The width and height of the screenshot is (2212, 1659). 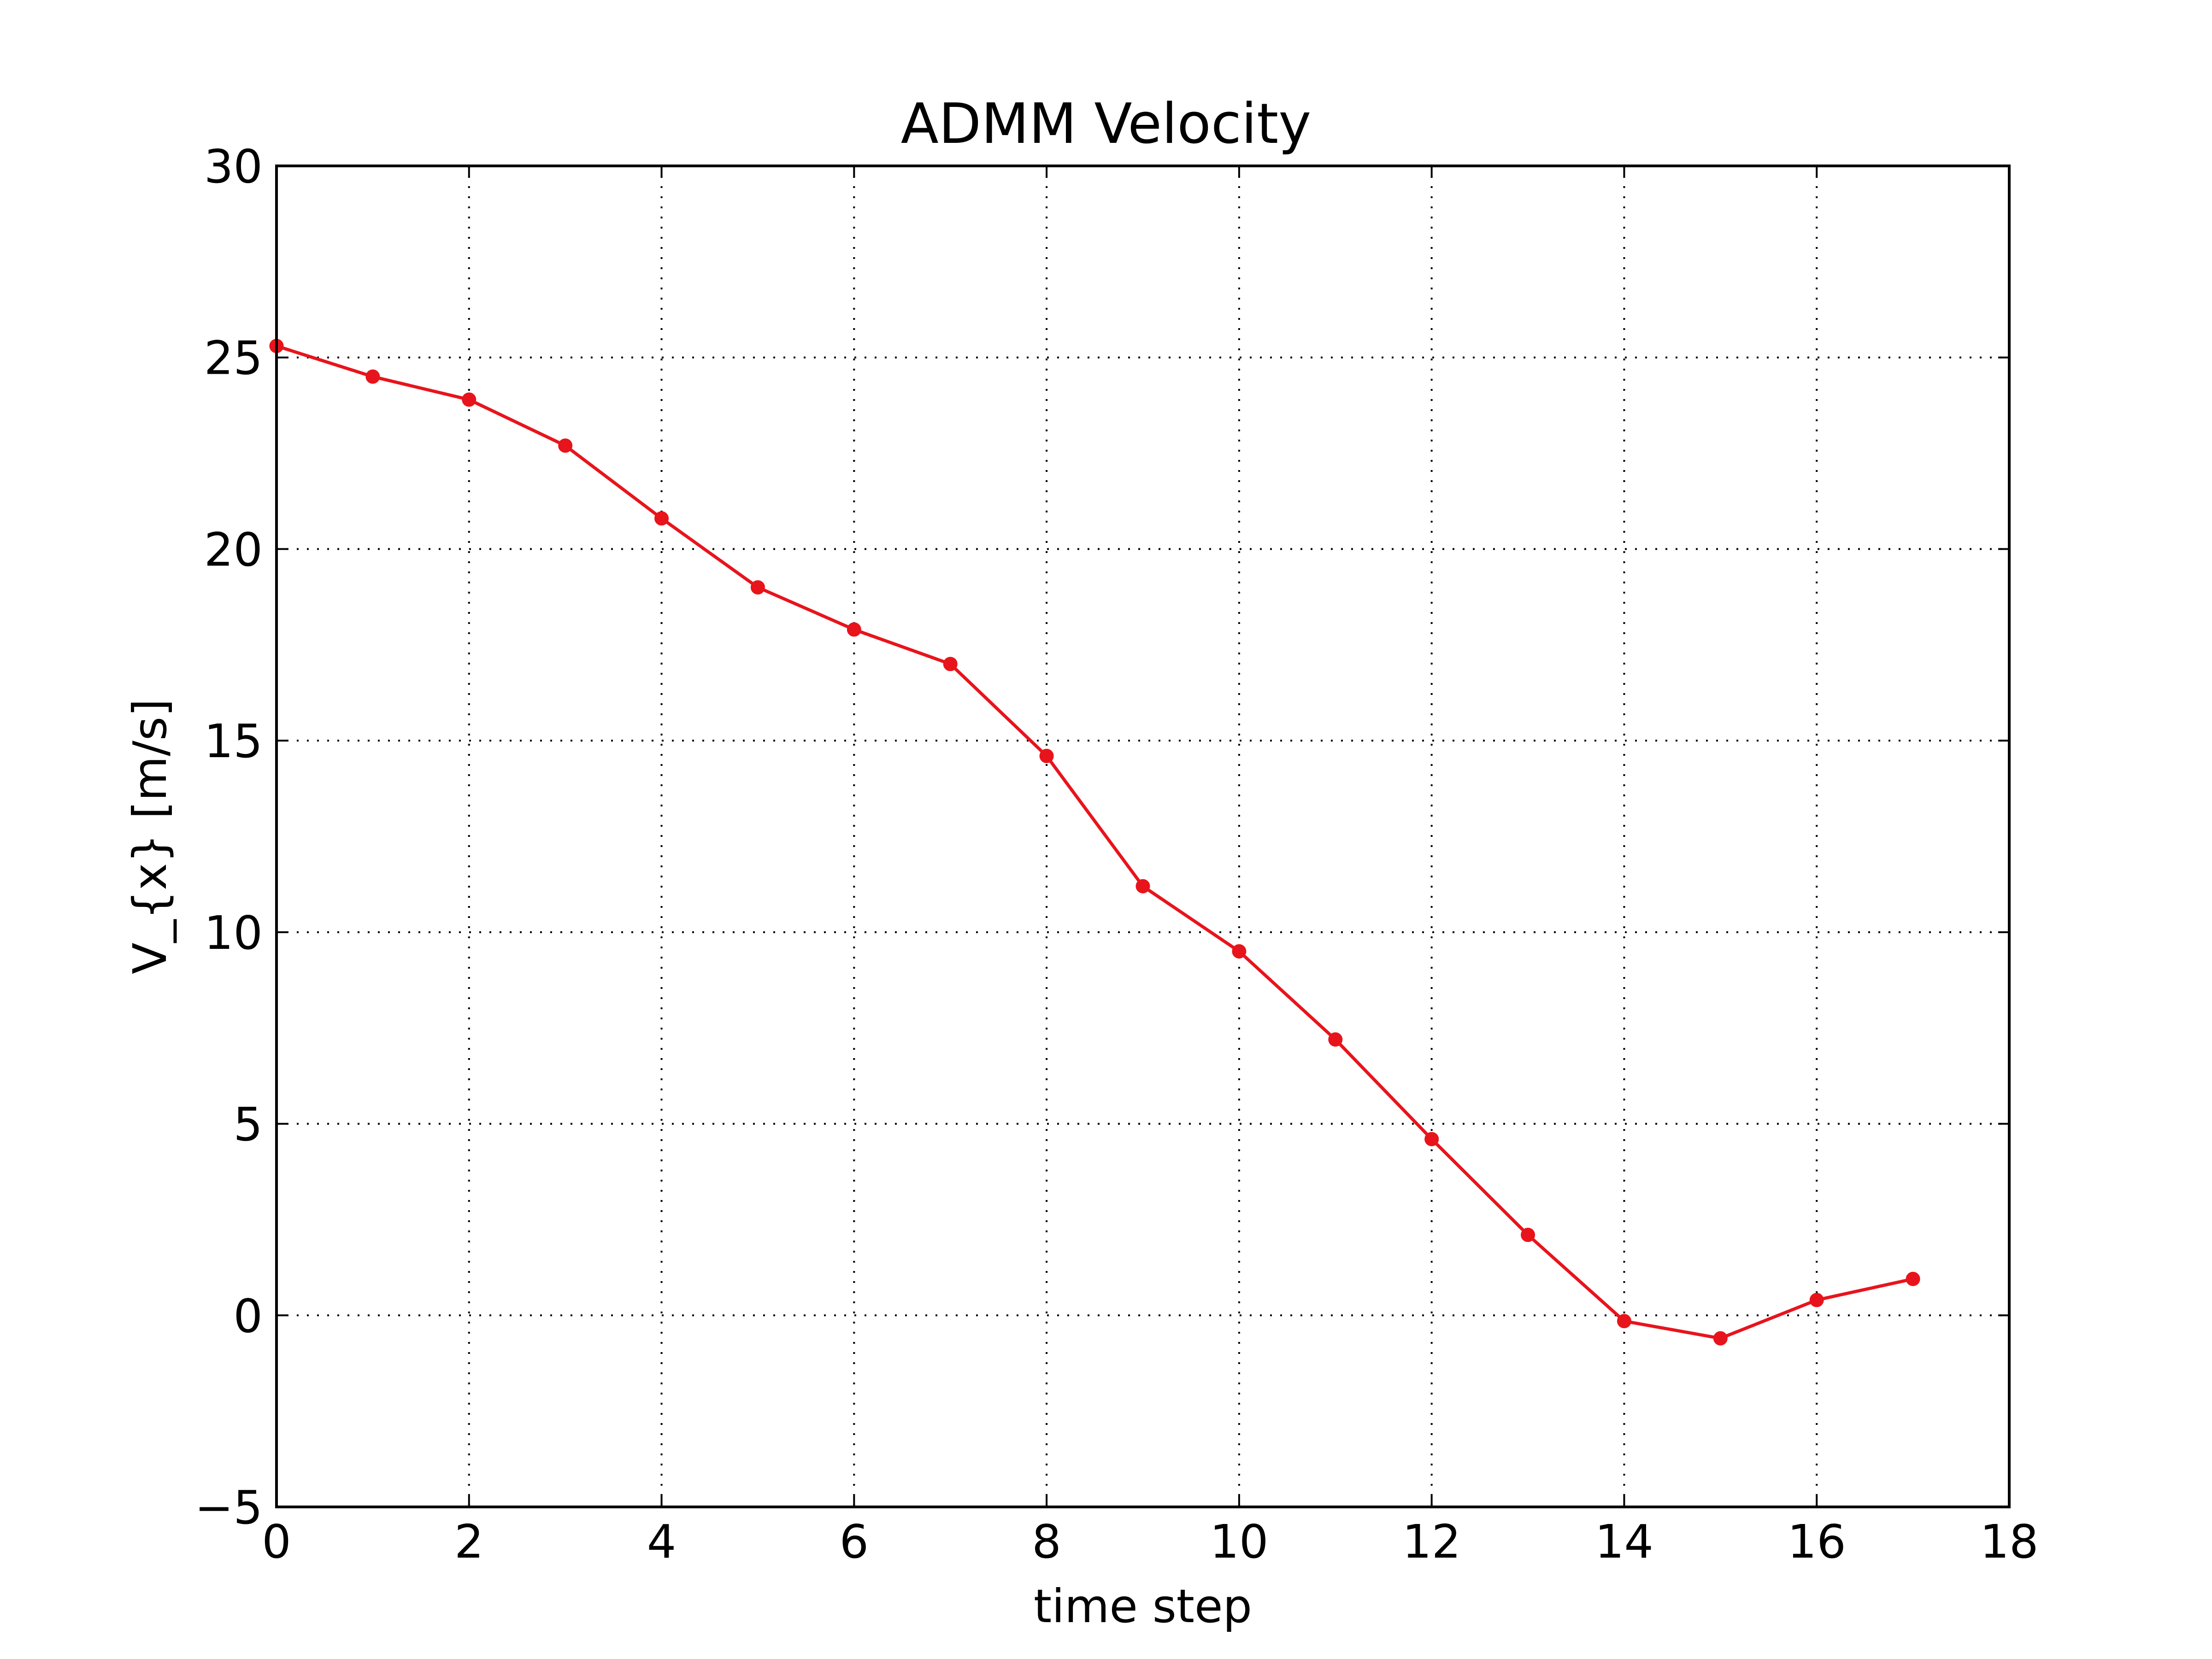 I want to click on y-tick-label: 20, so click(x=233, y=550).